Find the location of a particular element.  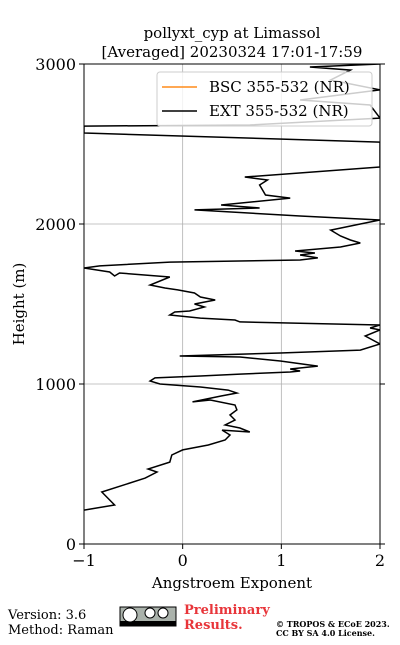

license-2: CC BY SA 4.0 License. is located at coordinates (325, 633).